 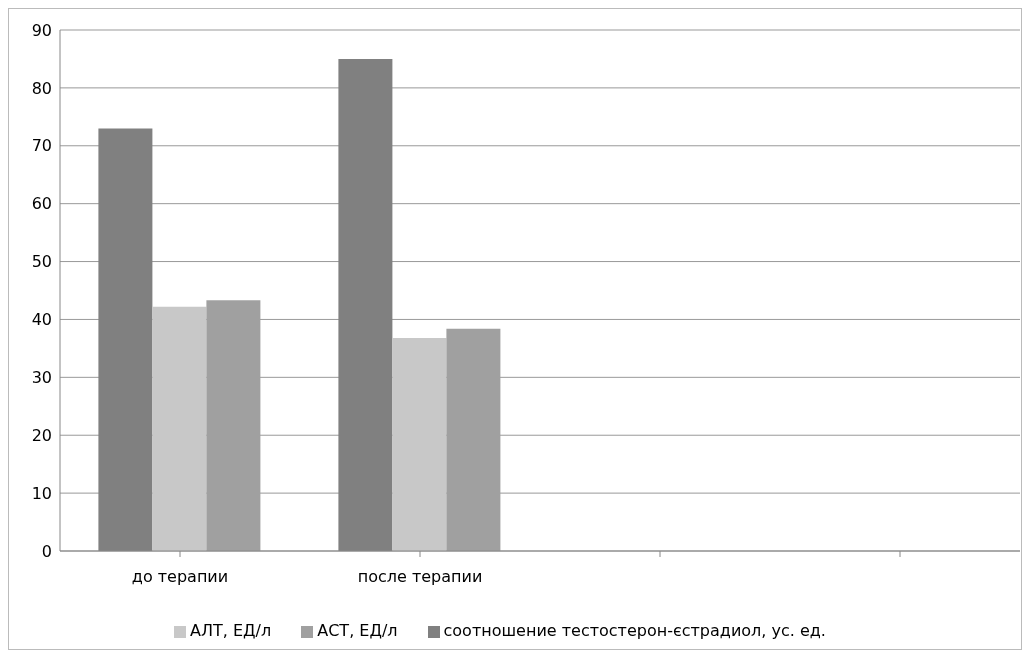 I want to click on legend-label: АЛТ, ЕД/л, so click(x=231, y=630).